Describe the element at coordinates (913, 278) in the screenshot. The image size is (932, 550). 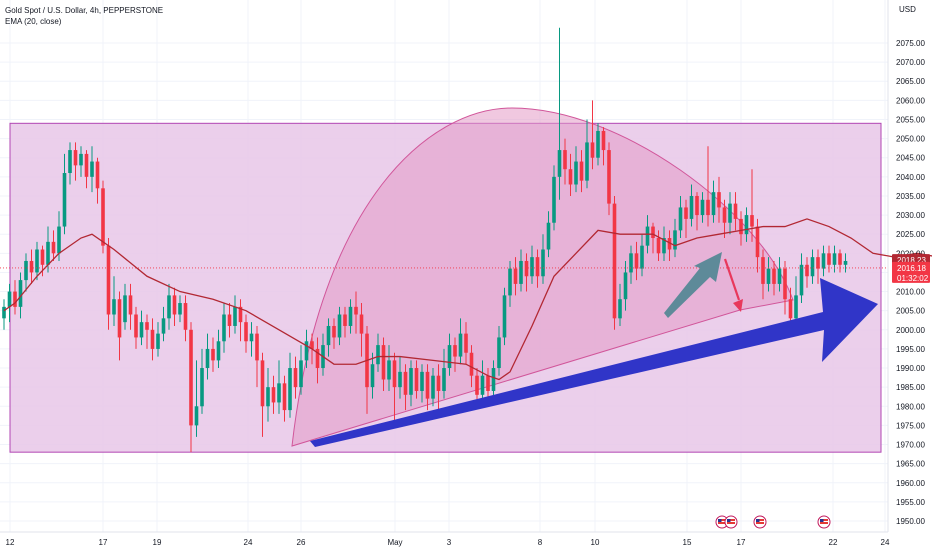
I see `countdown-text: 01:32:02` at that location.